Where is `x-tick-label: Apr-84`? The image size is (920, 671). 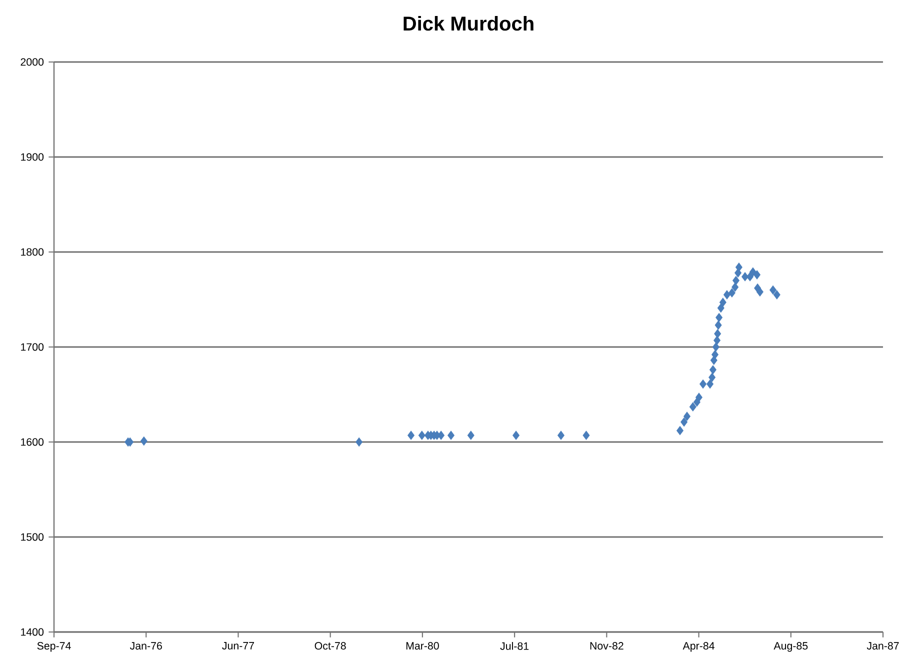
x-tick-label: Apr-84 is located at coordinates (698, 647).